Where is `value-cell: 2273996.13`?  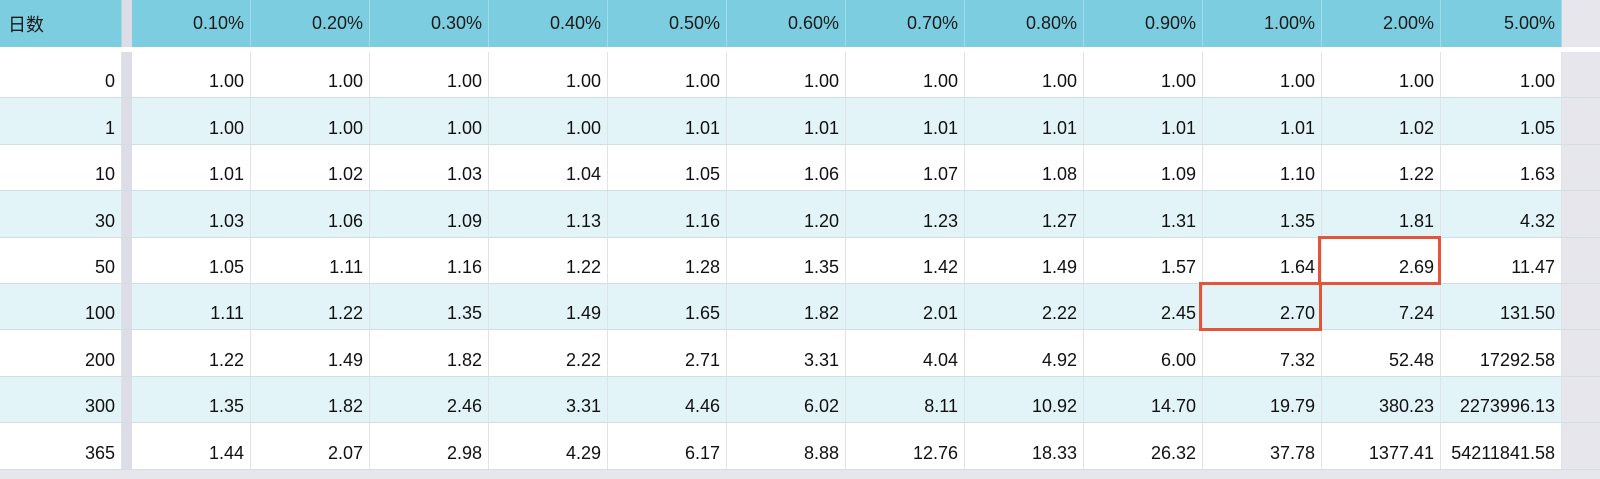 value-cell: 2273996.13 is located at coordinates (1501, 399).